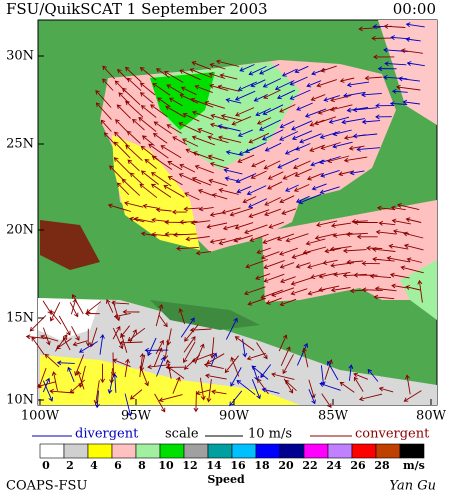 Image resolution: width=450 pixels, height=500 pixels. Describe the element at coordinates (20, 230) in the screenshot. I see `lat-label: 20N` at that location.